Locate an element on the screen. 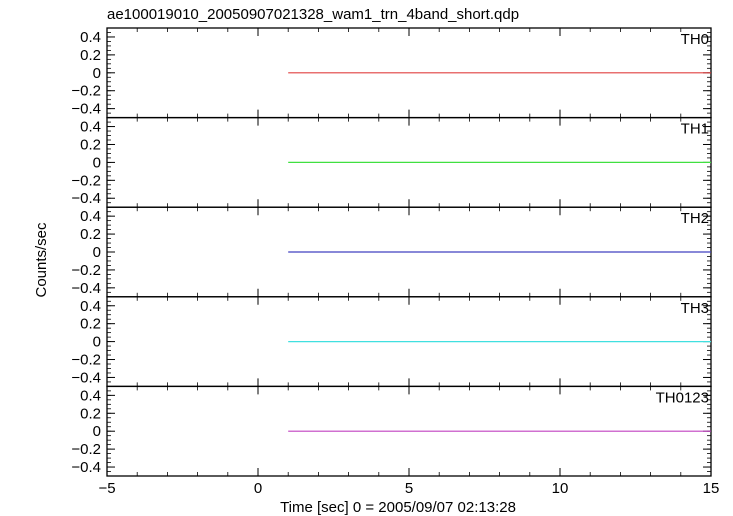 This screenshot has width=733, height=516. panel-label-th0123: TH0123 is located at coordinates (682, 397).